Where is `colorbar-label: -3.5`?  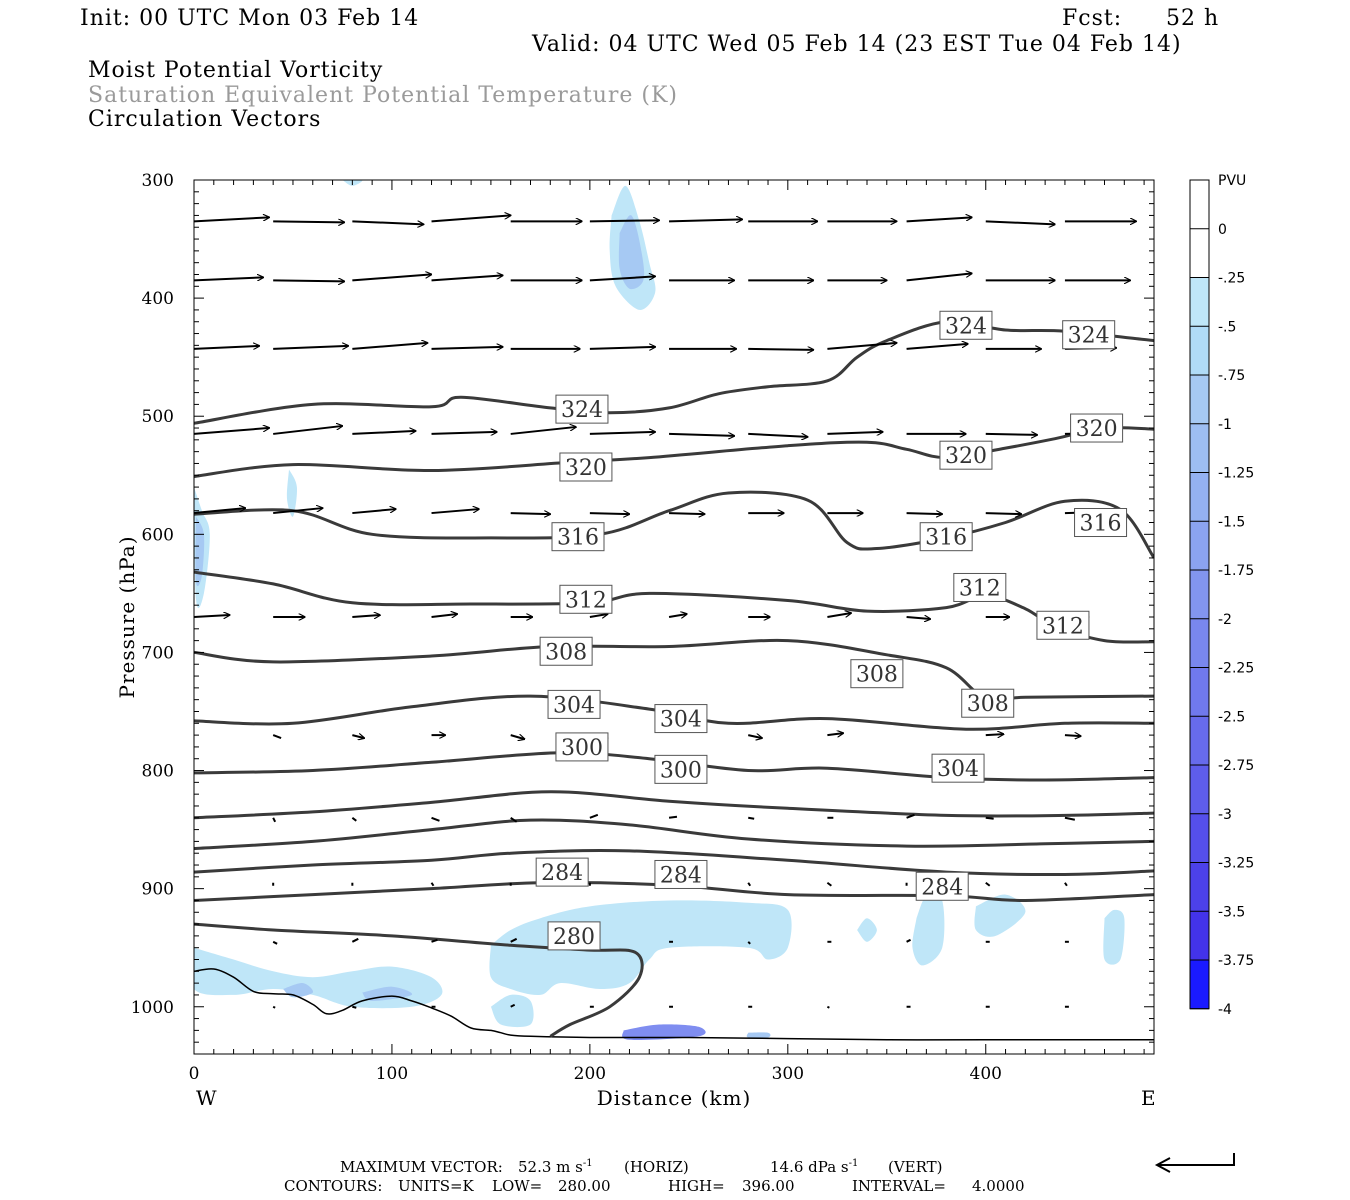
colorbar-label: -3.5 is located at coordinates (1231, 912).